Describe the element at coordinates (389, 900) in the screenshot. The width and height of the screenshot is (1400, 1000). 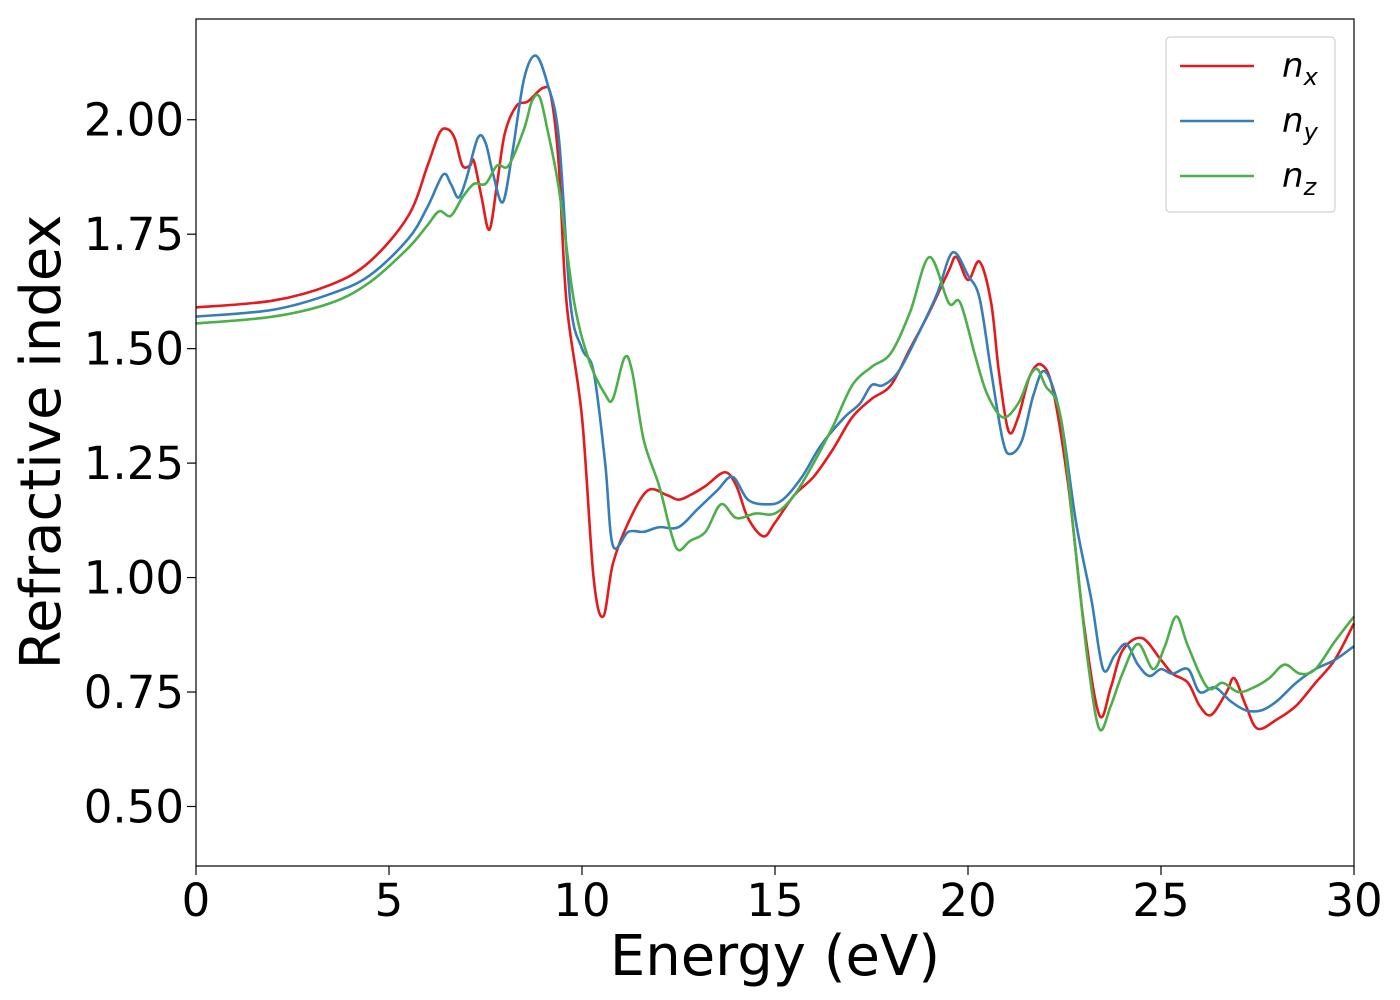
I see `x-tick-label: 5` at that location.